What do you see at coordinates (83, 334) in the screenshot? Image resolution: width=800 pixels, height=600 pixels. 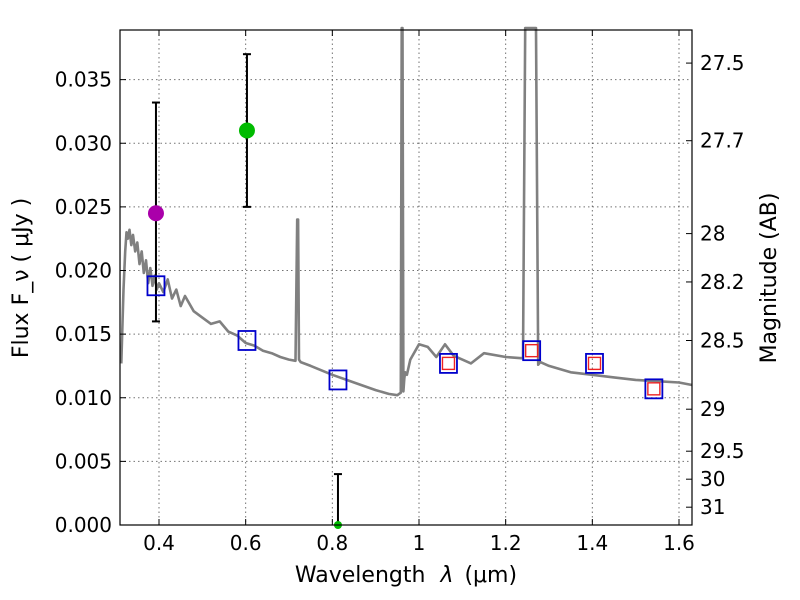 I see `y-tick-label: 0.015` at bounding box center [83, 334].